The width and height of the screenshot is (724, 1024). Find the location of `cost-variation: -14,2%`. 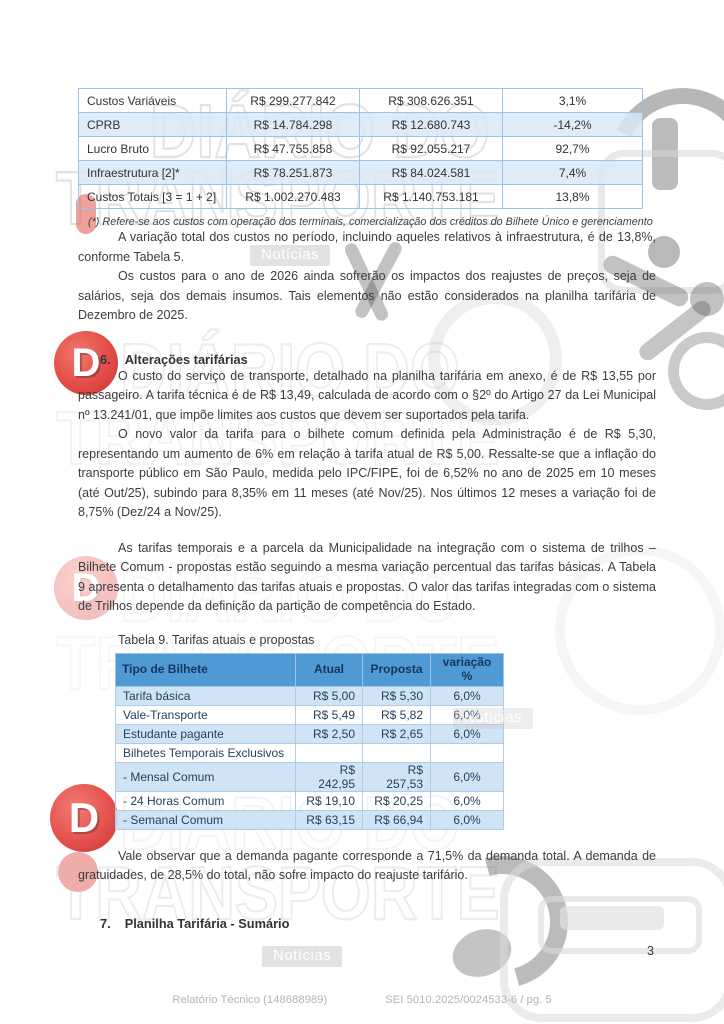

cost-variation: -14,2% is located at coordinates (572, 124).